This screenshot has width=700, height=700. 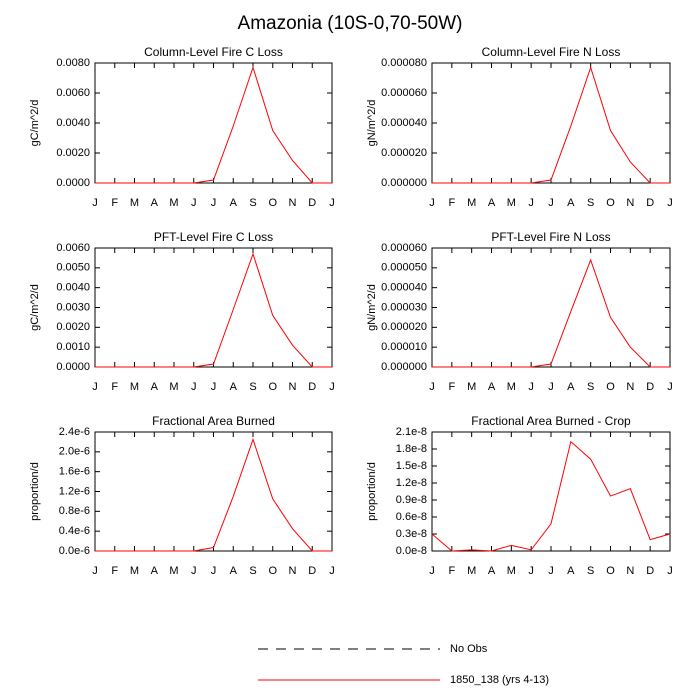 What do you see at coordinates (404, 63) in the screenshot?
I see `y-tick-label: 0.000080` at bounding box center [404, 63].